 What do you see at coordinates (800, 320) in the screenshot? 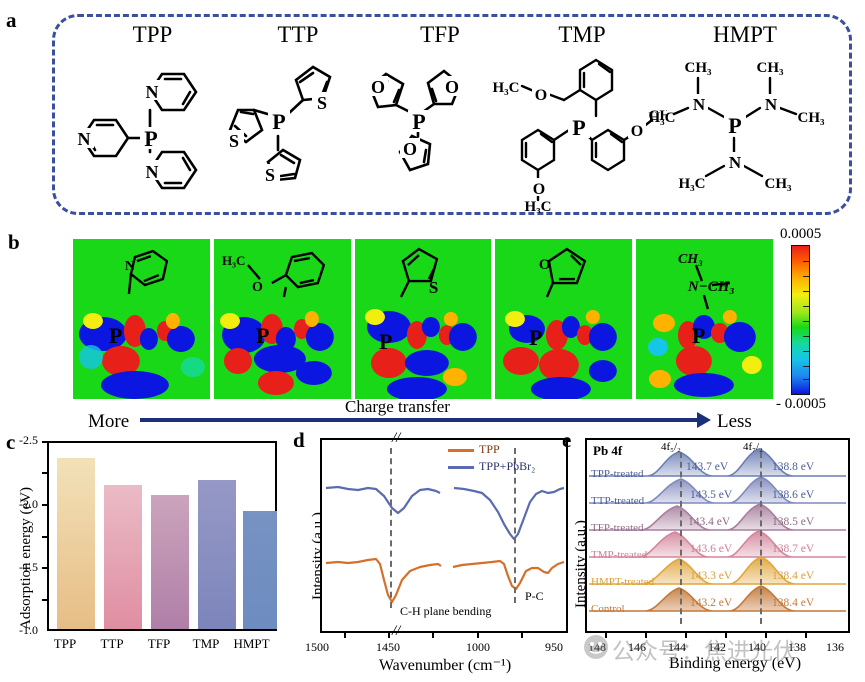
I see `colorbar` at bounding box center [800, 320].